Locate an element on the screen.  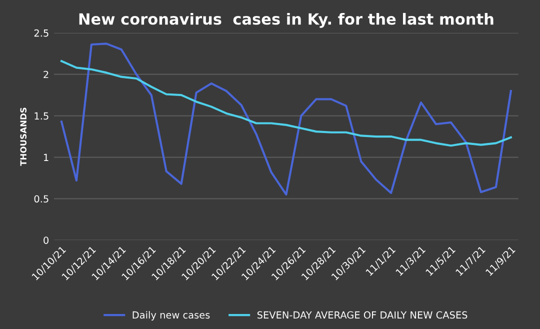
y-tick-label: 2.5 is located at coordinates (41, 33).